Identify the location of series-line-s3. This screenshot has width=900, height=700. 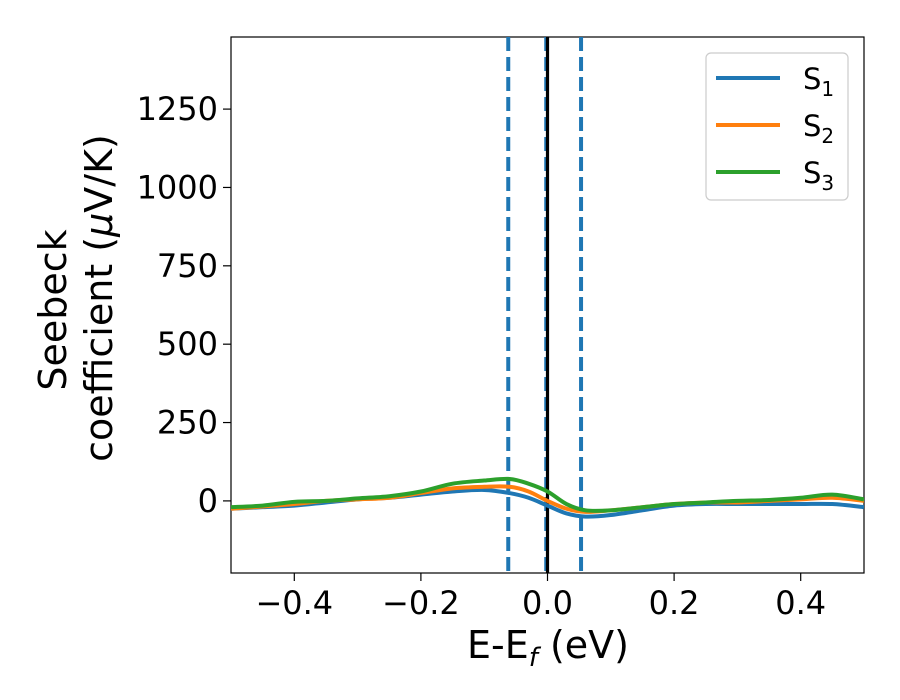
(547, 494).